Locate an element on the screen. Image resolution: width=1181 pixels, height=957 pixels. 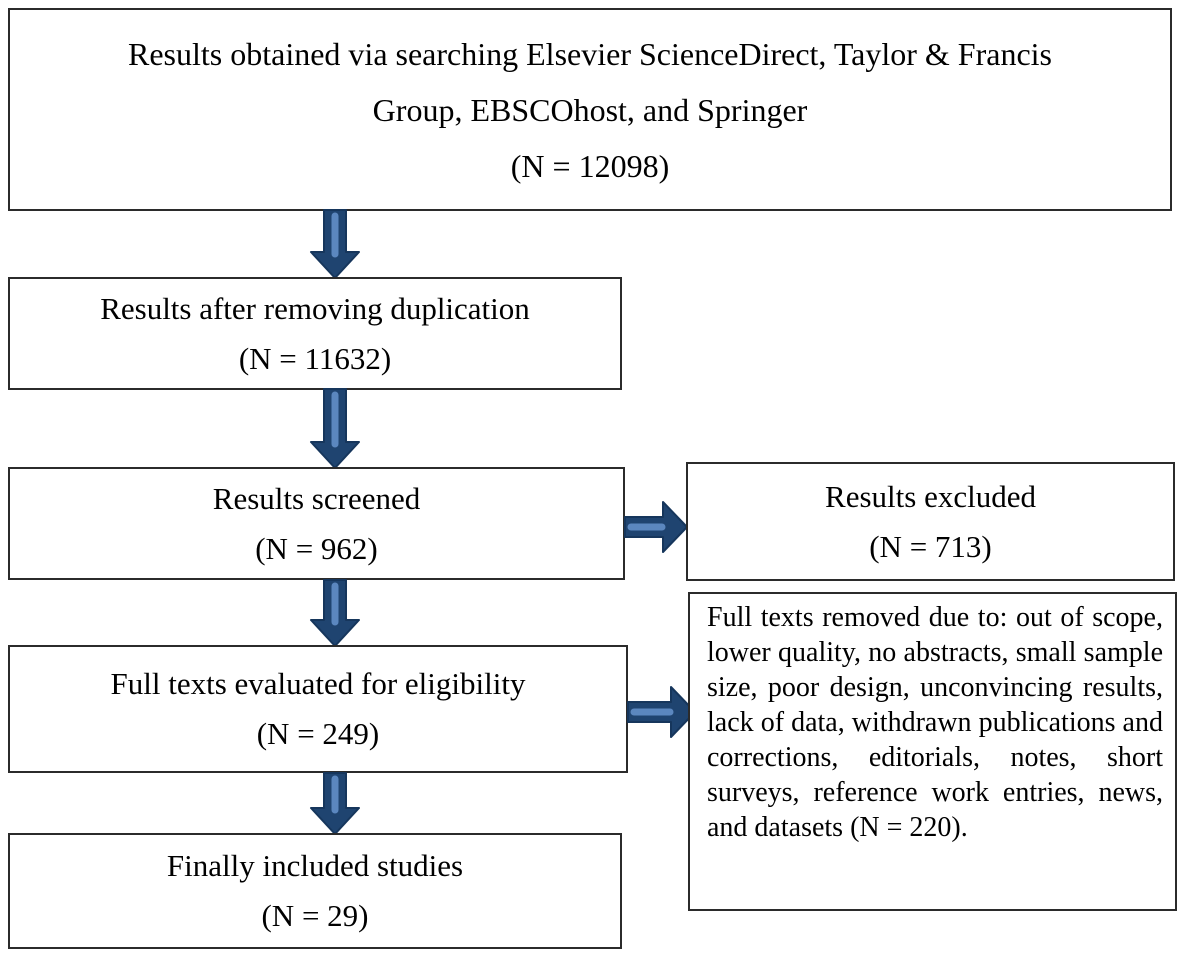
arrow-down-4-icon is located at coordinates (335, 803).